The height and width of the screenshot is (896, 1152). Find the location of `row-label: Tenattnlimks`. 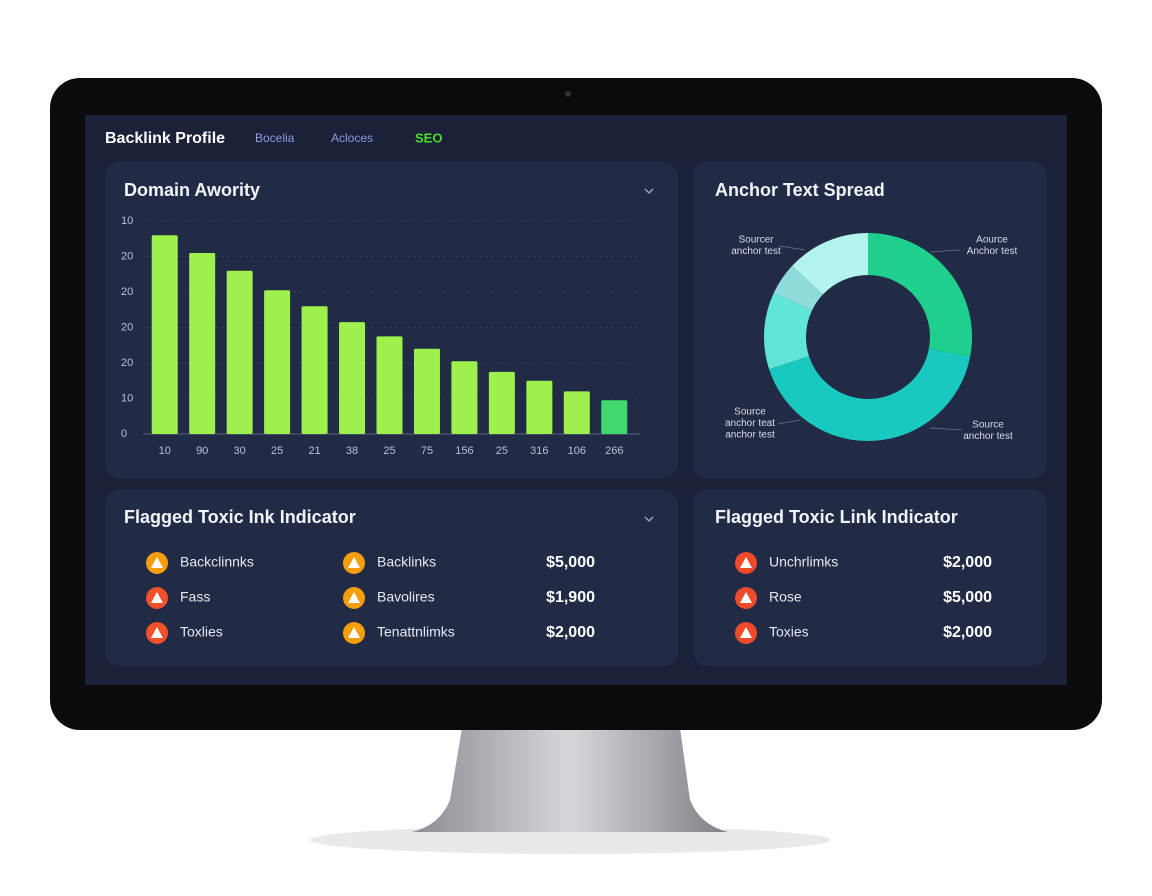

row-label: Tenattnlimks is located at coordinates (416, 632).